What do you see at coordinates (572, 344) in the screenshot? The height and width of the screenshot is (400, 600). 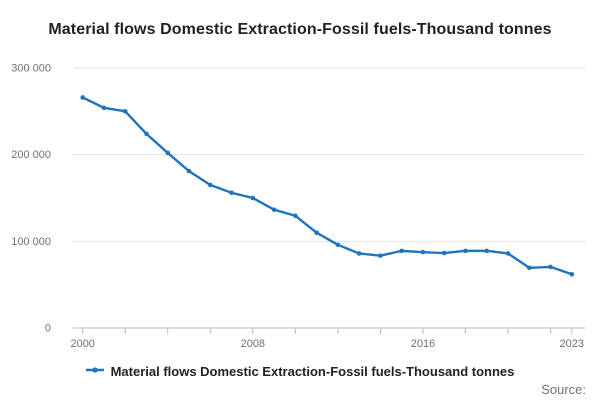 I see `x-tick-label: 2023` at bounding box center [572, 344].